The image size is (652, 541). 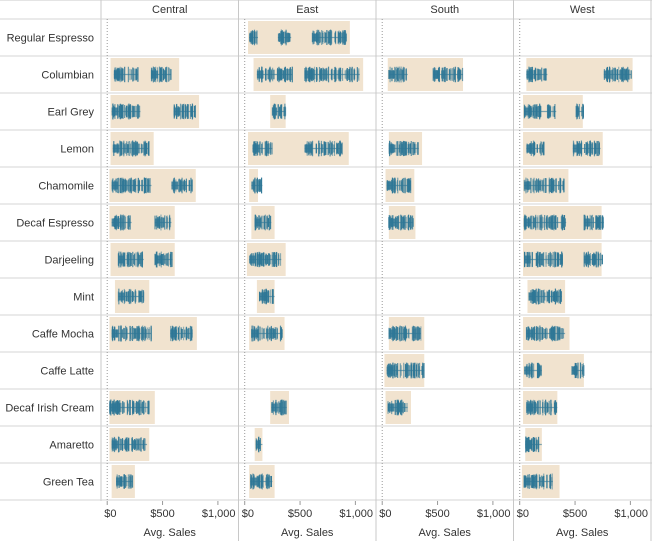 What do you see at coordinates (77, 150) in the screenshot?
I see `product-label: Lemon` at bounding box center [77, 150].